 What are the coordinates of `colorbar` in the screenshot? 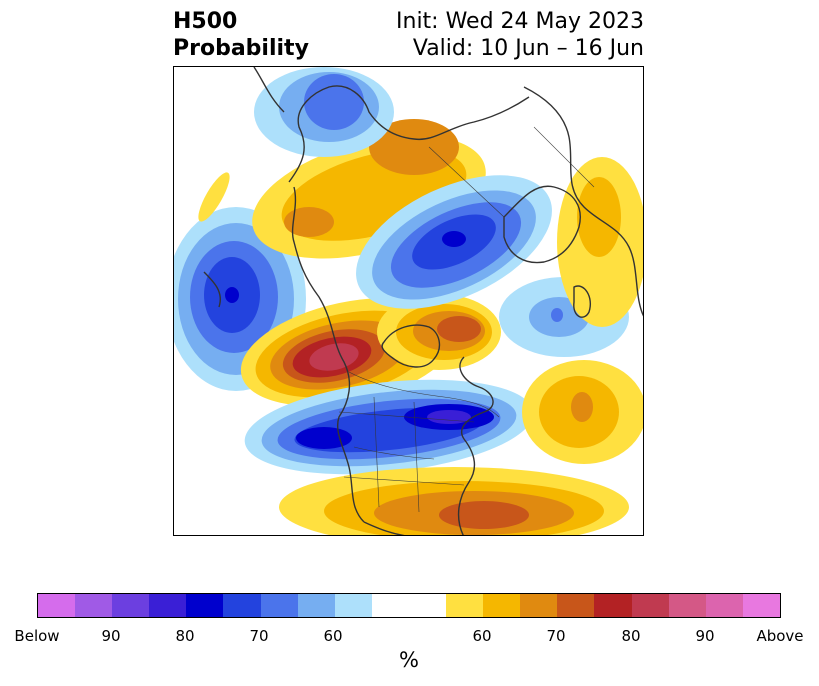 It's located at (409, 605).